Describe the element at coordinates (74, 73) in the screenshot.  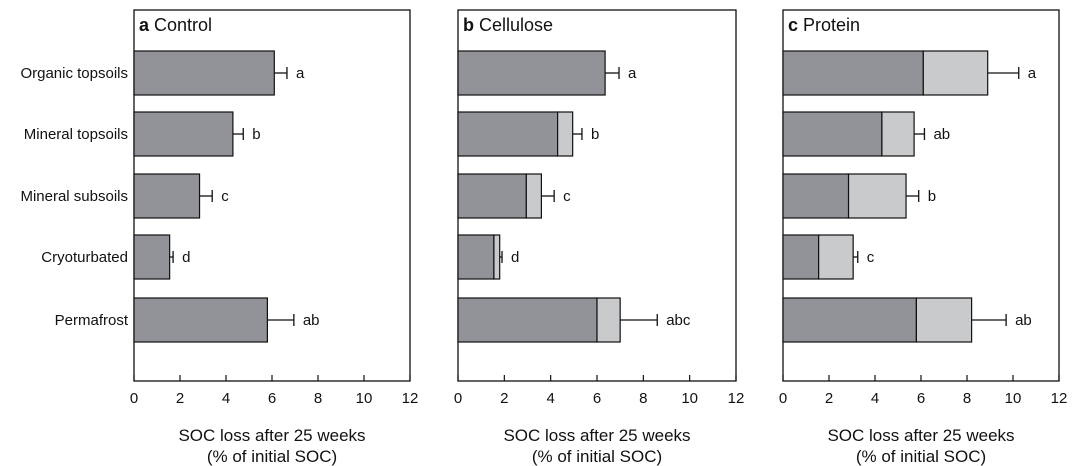
I see `category-label: Organic topsoils` at that location.